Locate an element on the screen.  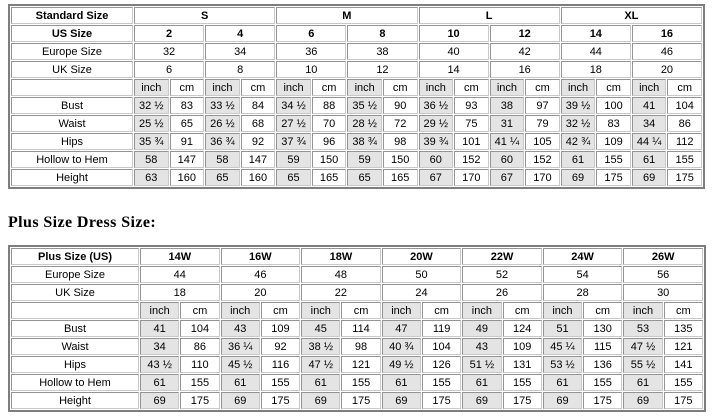
measure-inch-cell: 34 is located at coordinates (649, 123).